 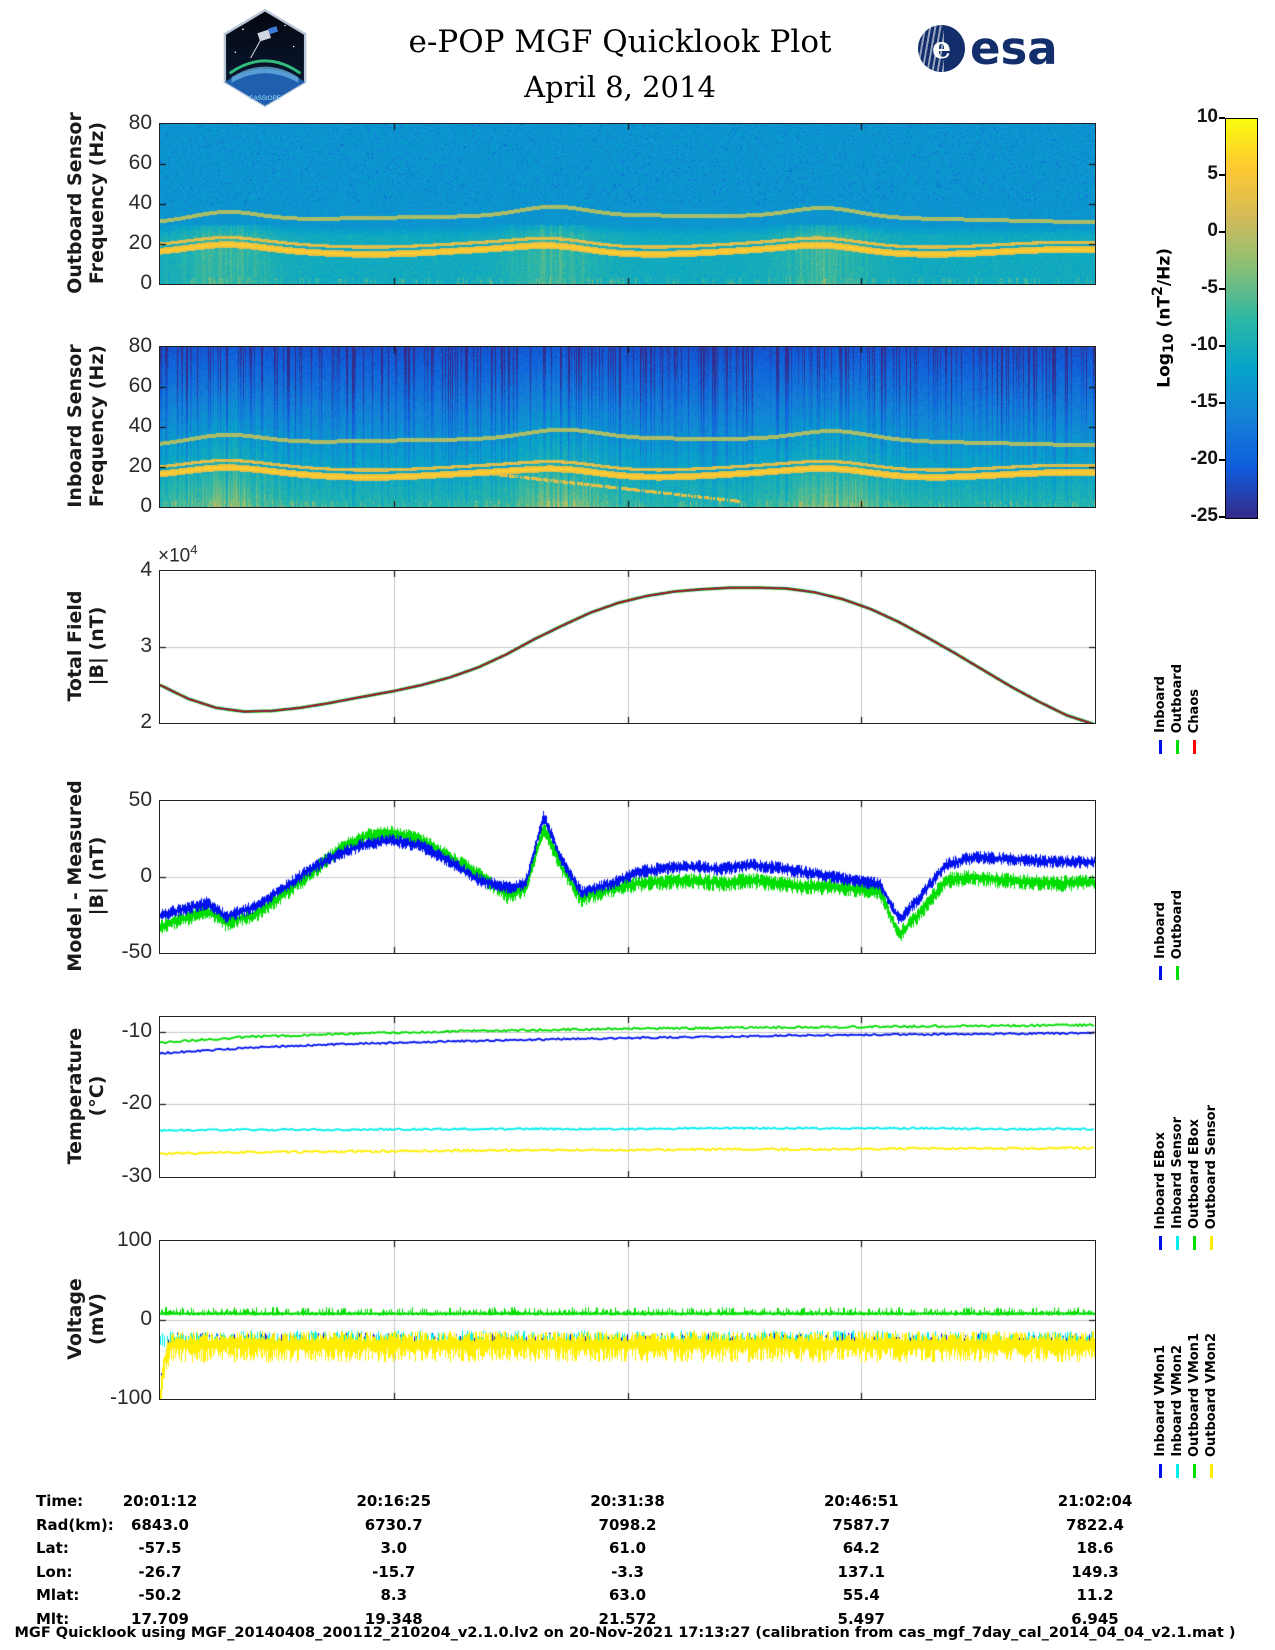 I want to click on canvas-inboard_spectrogram, so click(x=627, y=427).